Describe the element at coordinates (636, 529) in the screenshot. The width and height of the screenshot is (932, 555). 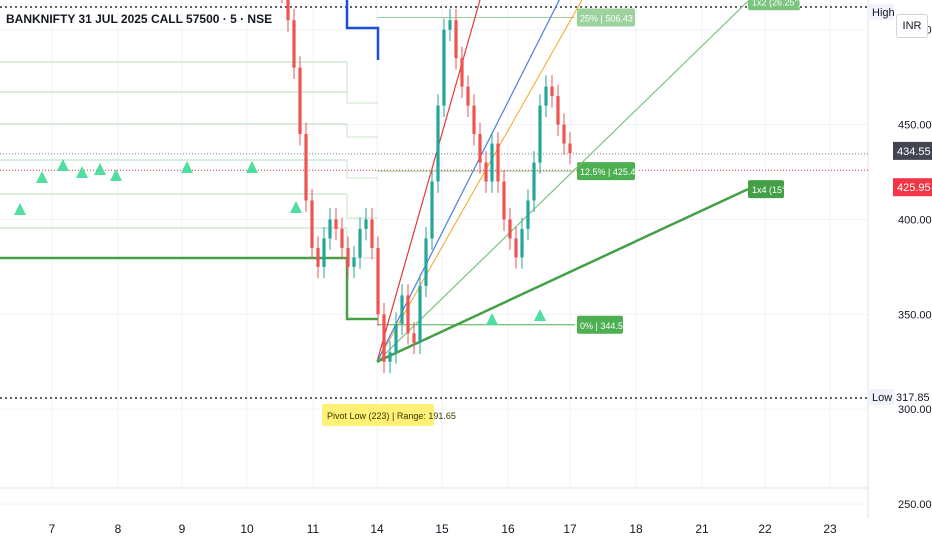
I see `x-tick-label: 18` at that location.